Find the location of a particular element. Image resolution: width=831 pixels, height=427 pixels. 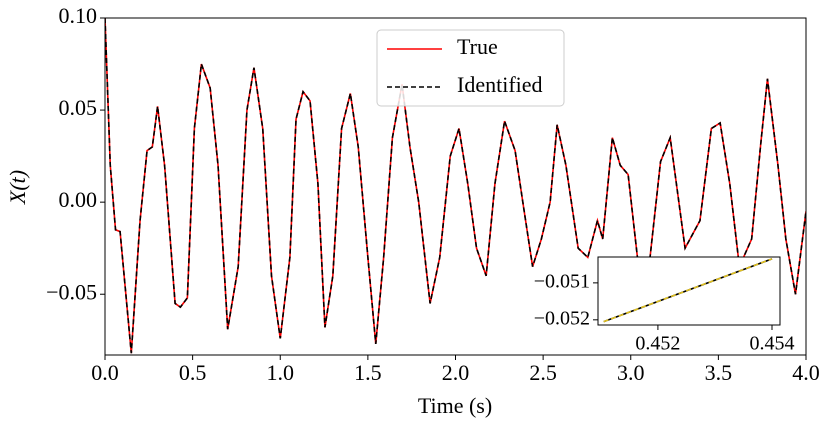

x-tick-label: 2.5 is located at coordinates (543, 372).